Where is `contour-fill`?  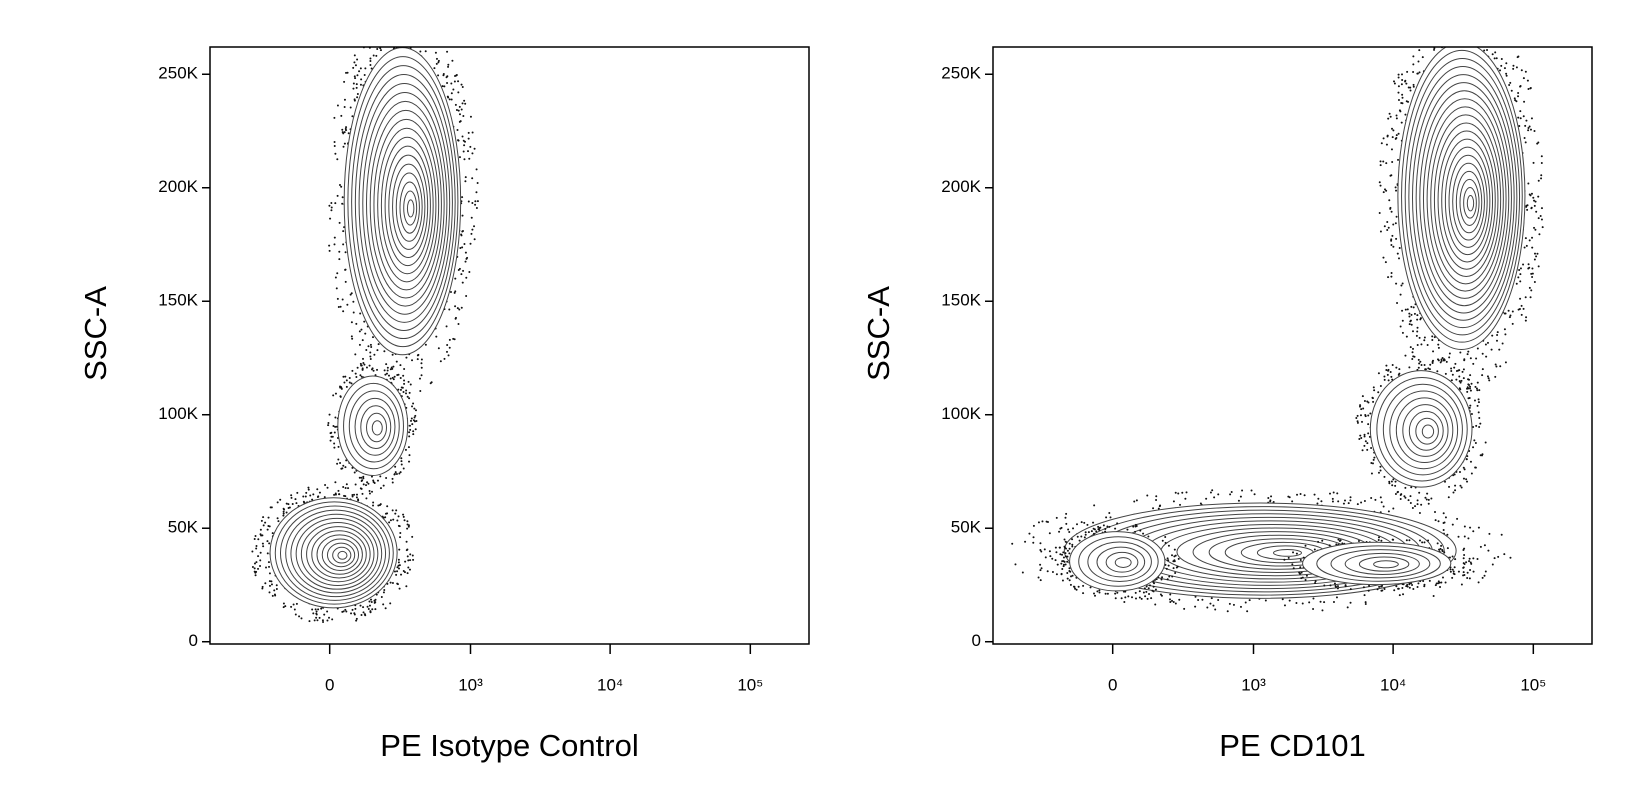
contour-fill is located at coordinates (1461, 198).